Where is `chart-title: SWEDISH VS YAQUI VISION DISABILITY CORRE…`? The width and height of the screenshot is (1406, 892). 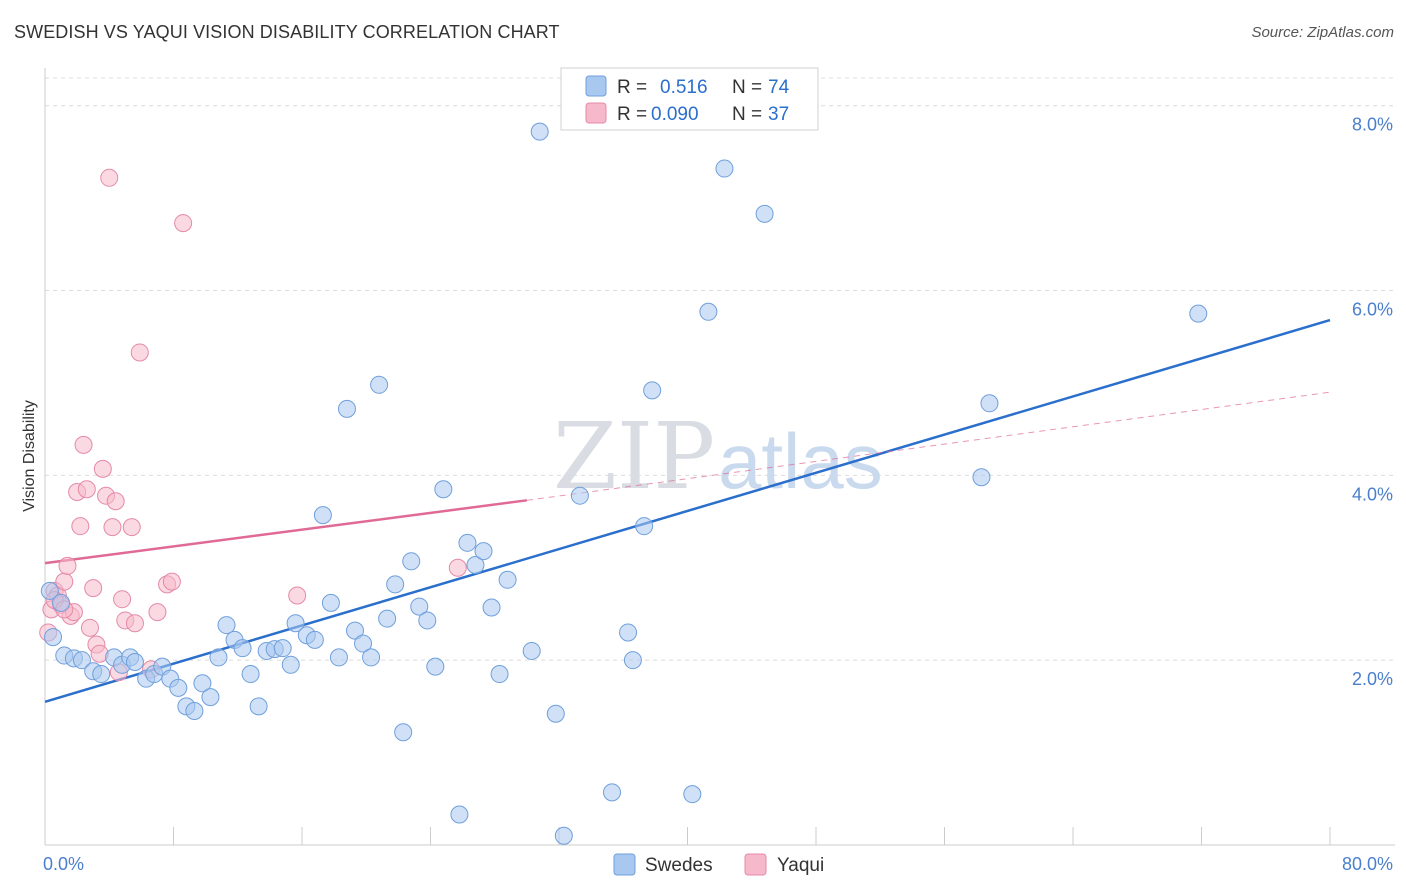 chart-title: SWEDISH VS YAQUI VISION DISABILITY CORRE… is located at coordinates (287, 32).